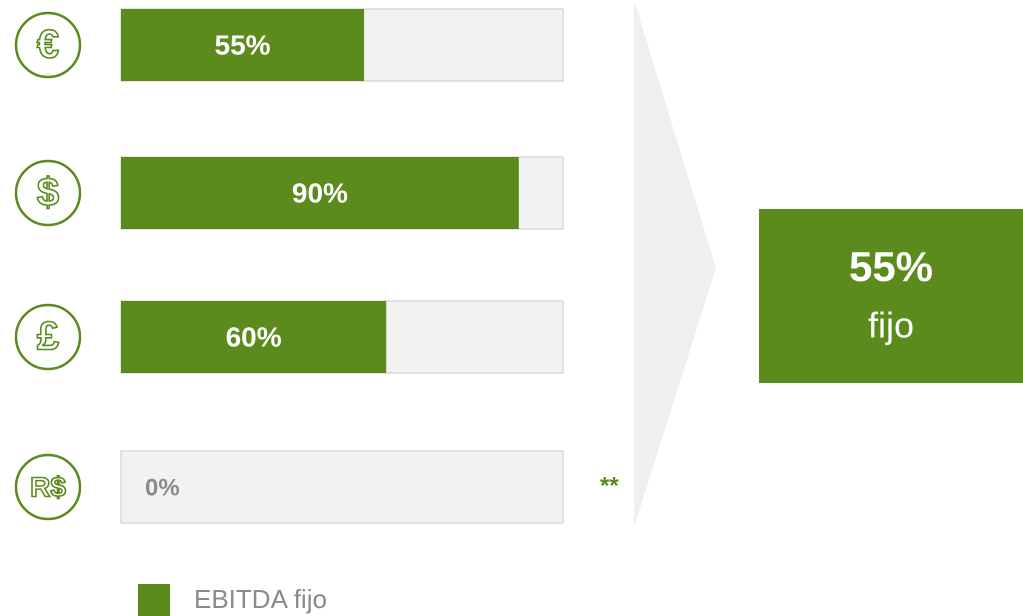 The height and width of the screenshot is (616, 1023). What do you see at coordinates (675, 263) in the screenshot?
I see `arrow-chevron` at bounding box center [675, 263].